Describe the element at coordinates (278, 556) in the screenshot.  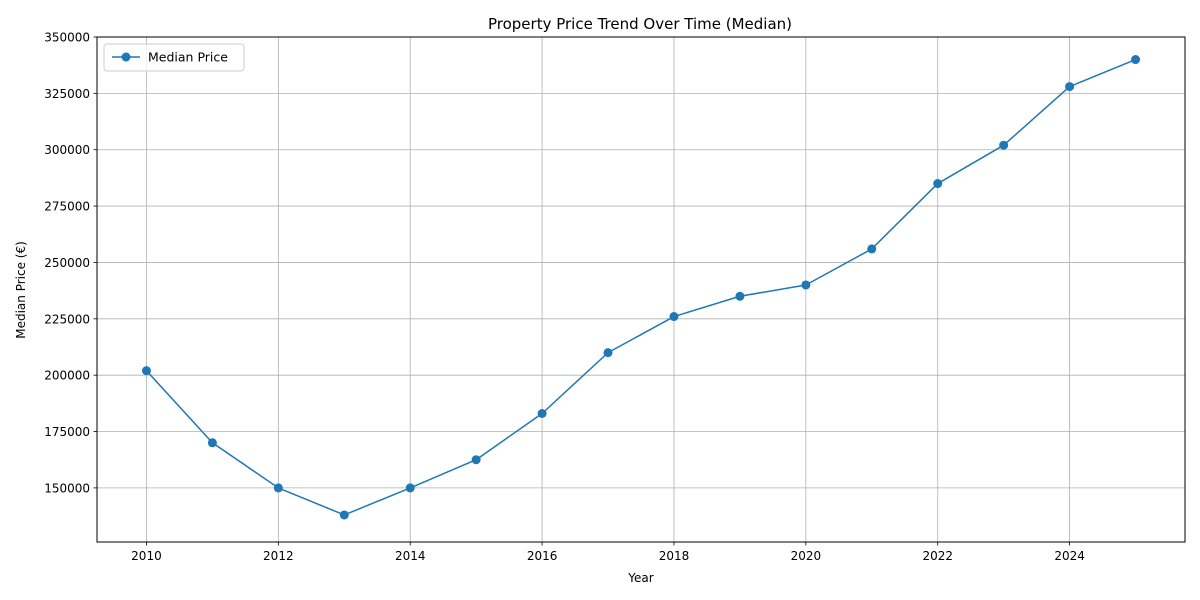
I see `x-tick-label: 2012` at that location.